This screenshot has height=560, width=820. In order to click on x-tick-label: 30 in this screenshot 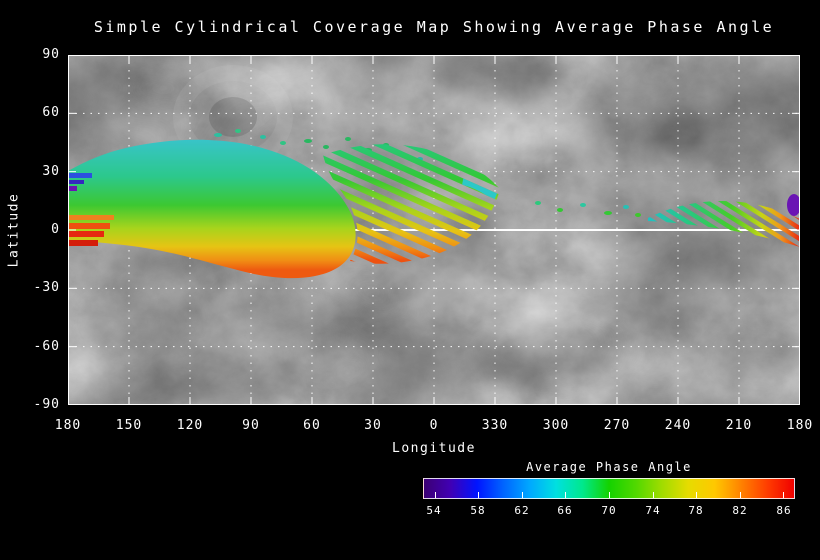, I will do `click(373, 425)`.